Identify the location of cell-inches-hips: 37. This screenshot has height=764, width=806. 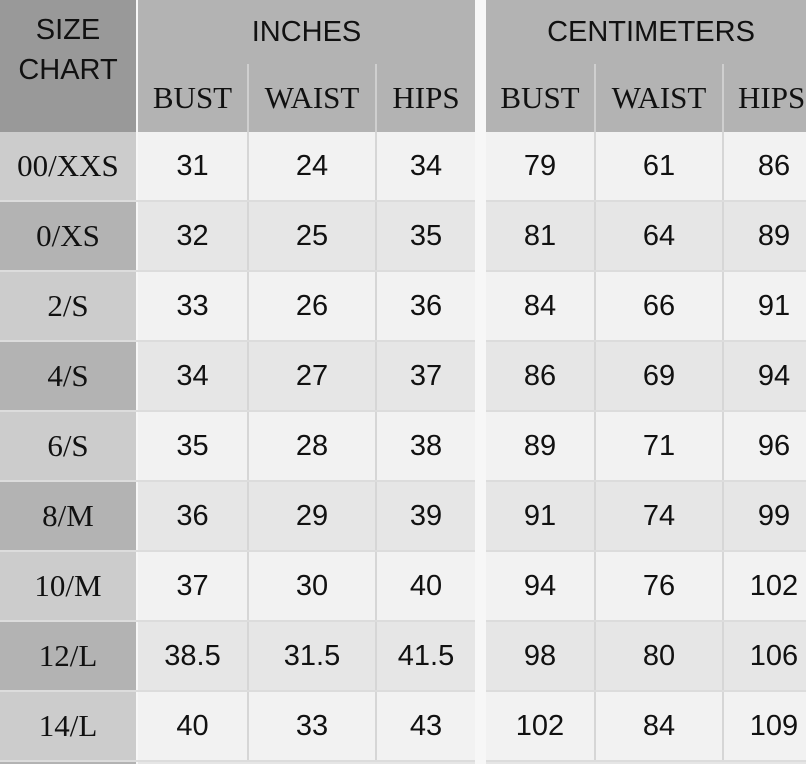
(426, 375).